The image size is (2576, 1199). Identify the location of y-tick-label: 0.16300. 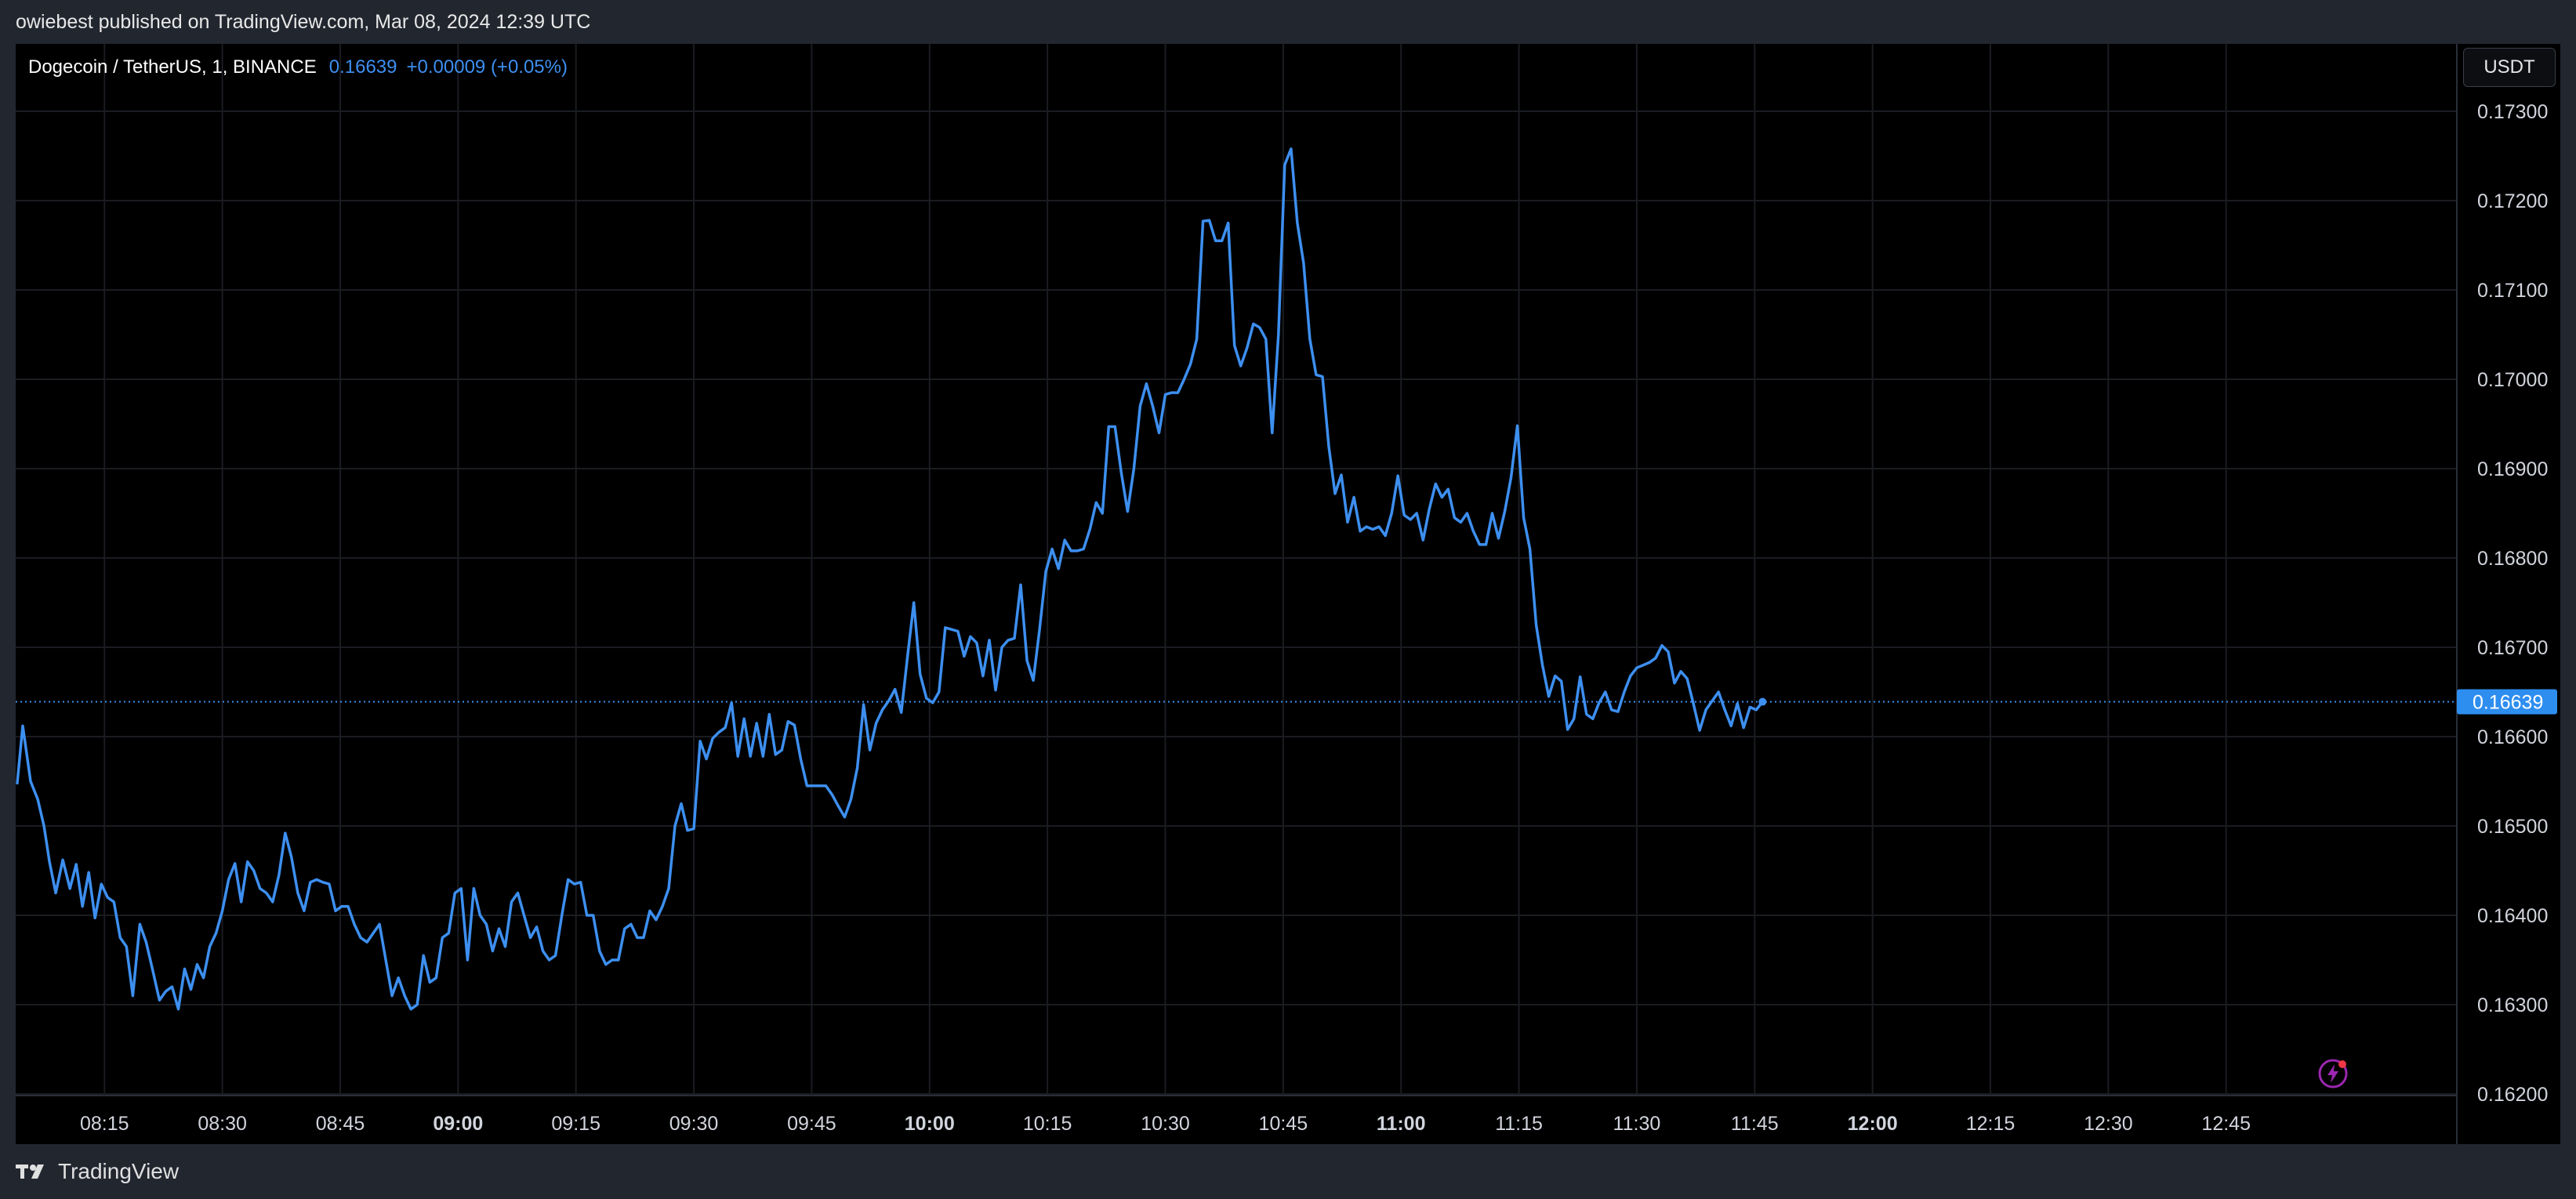
(2513, 1005).